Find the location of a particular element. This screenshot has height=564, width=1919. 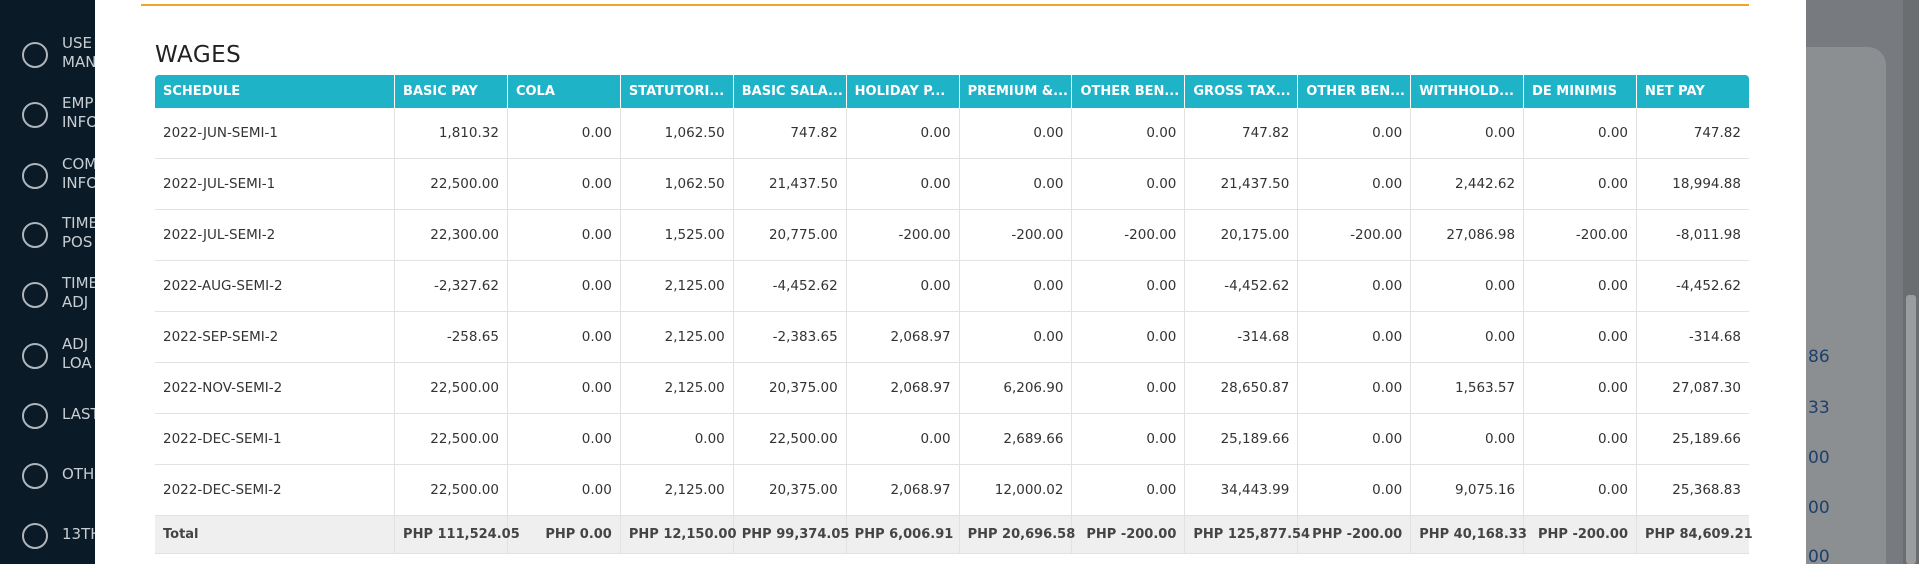

total-cell: PHP 84,609.21 is located at coordinates (1694, 535).